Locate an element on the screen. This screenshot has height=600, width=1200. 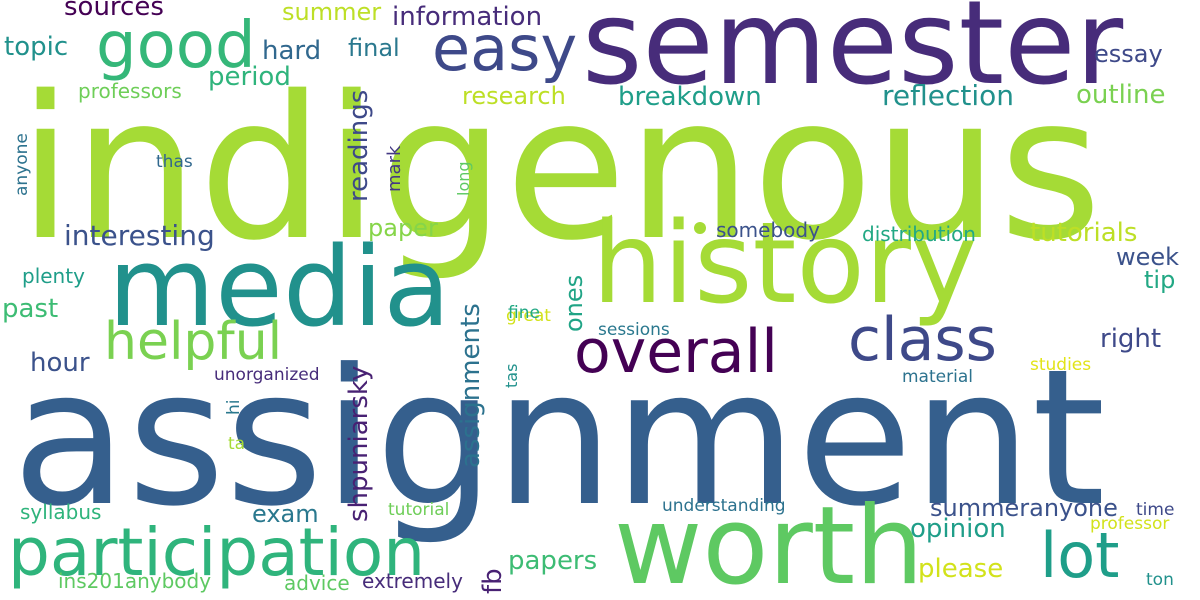
word-time: time is located at coordinates (1155, 510).